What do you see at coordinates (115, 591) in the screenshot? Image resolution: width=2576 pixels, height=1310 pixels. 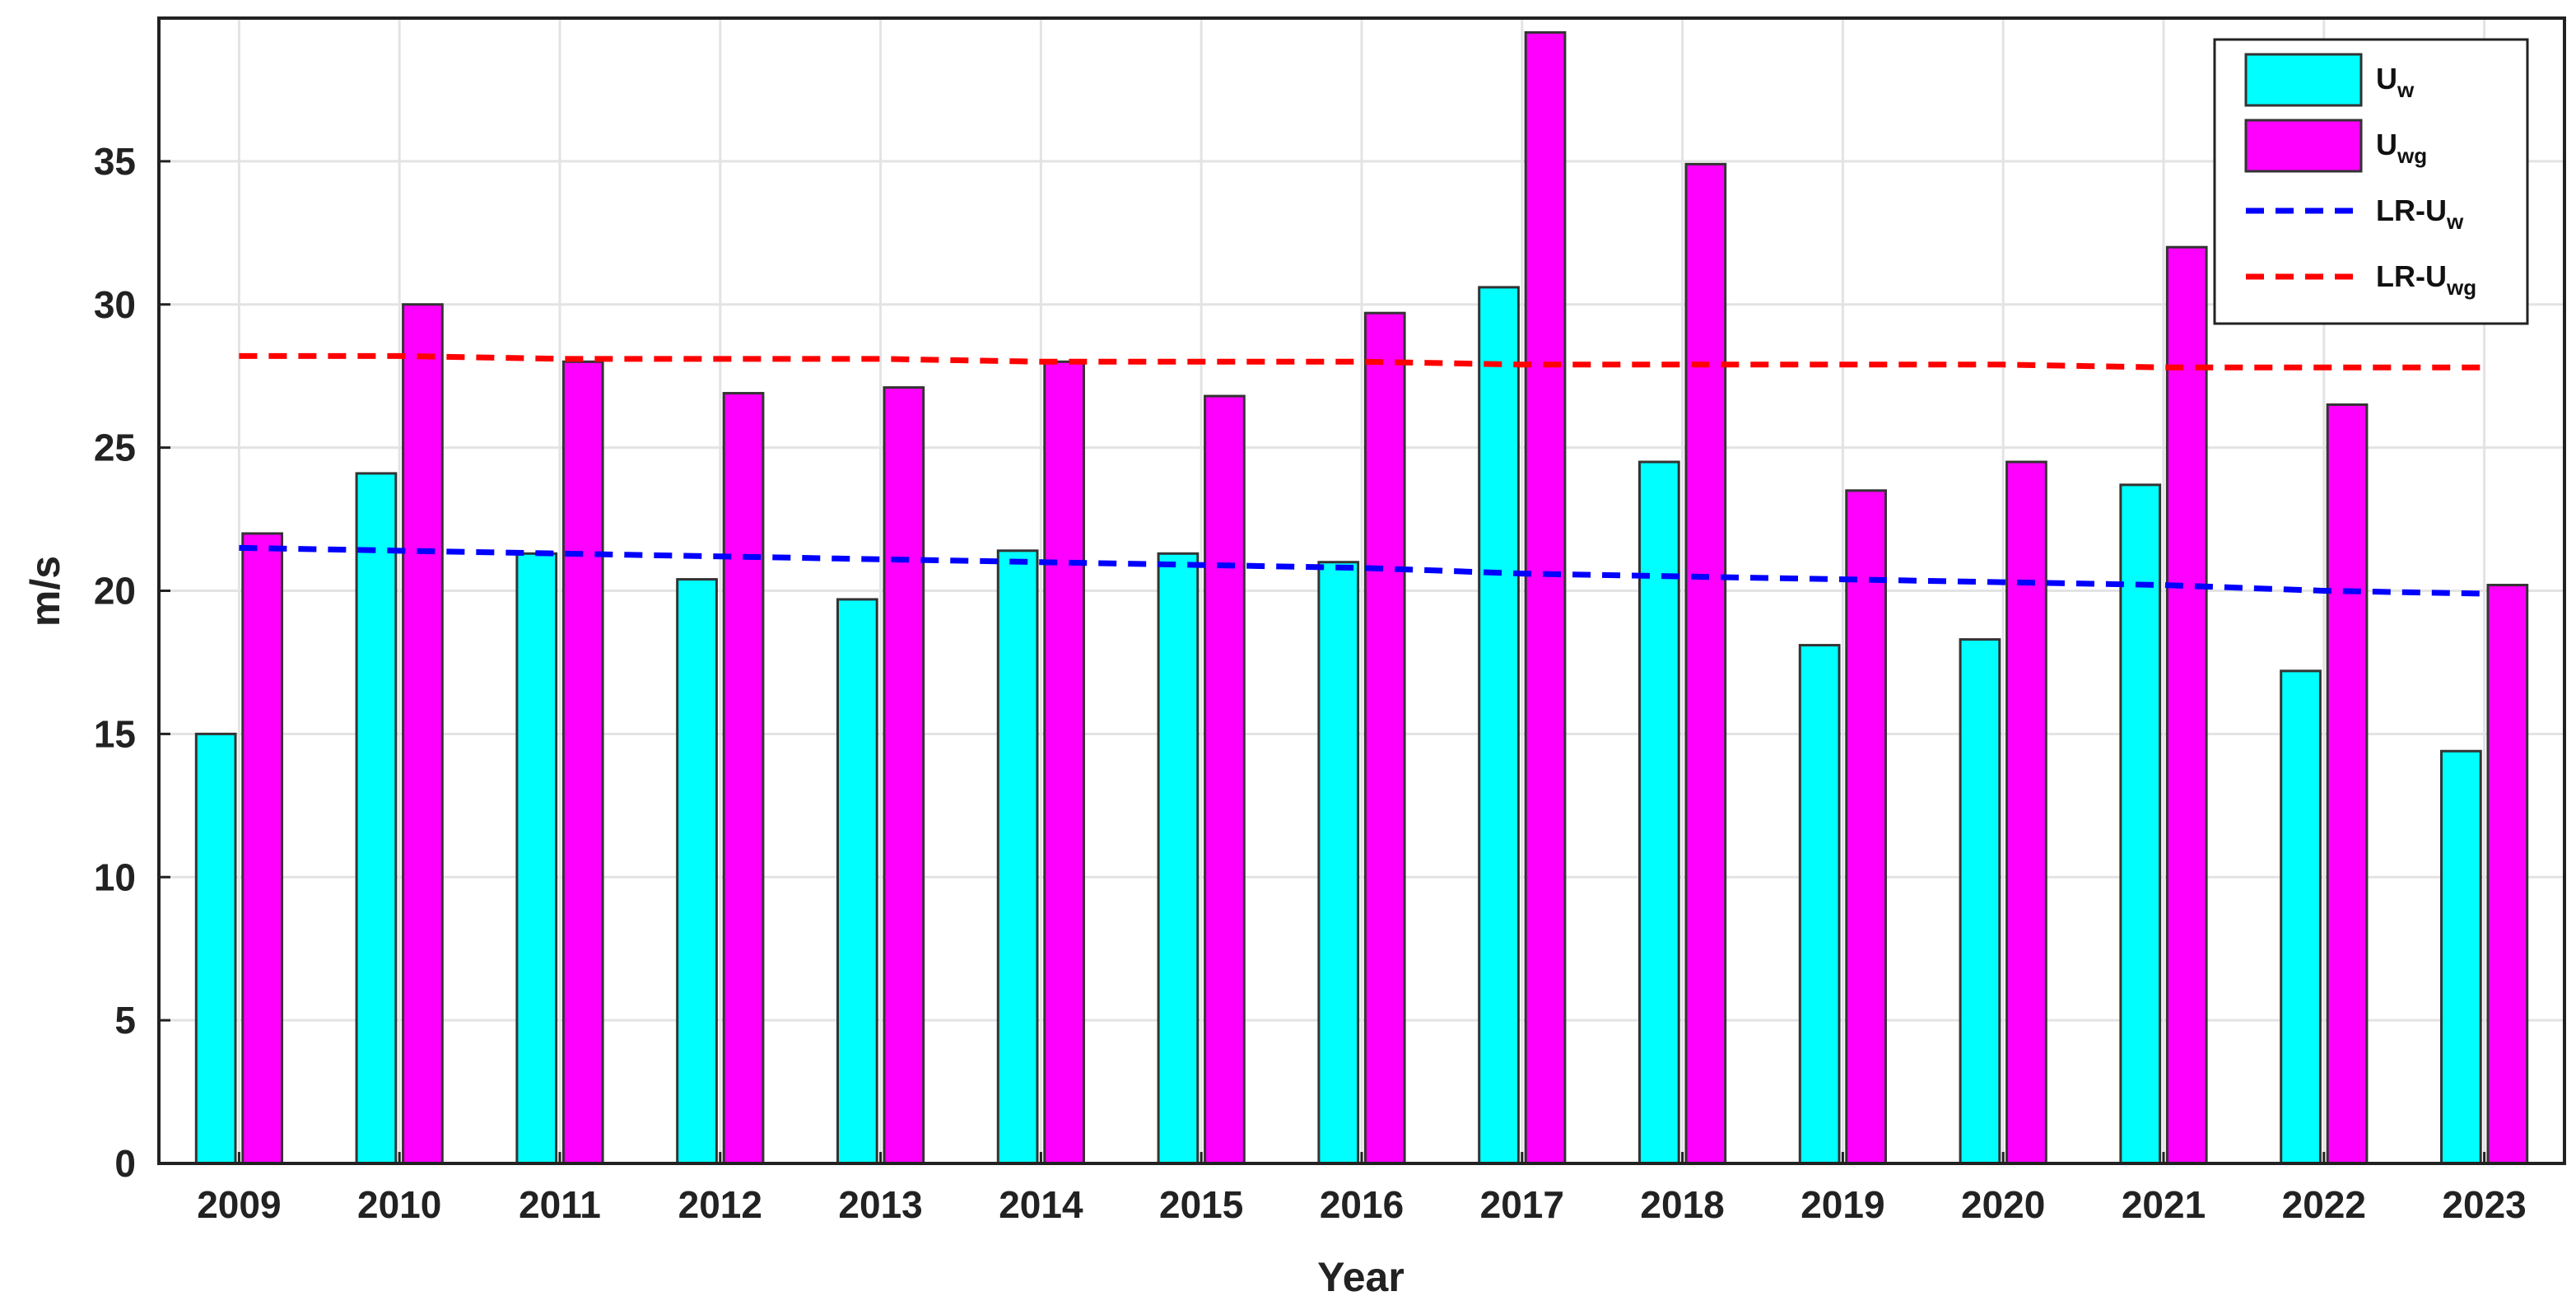 I see `y-tick-label: 20` at bounding box center [115, 591].